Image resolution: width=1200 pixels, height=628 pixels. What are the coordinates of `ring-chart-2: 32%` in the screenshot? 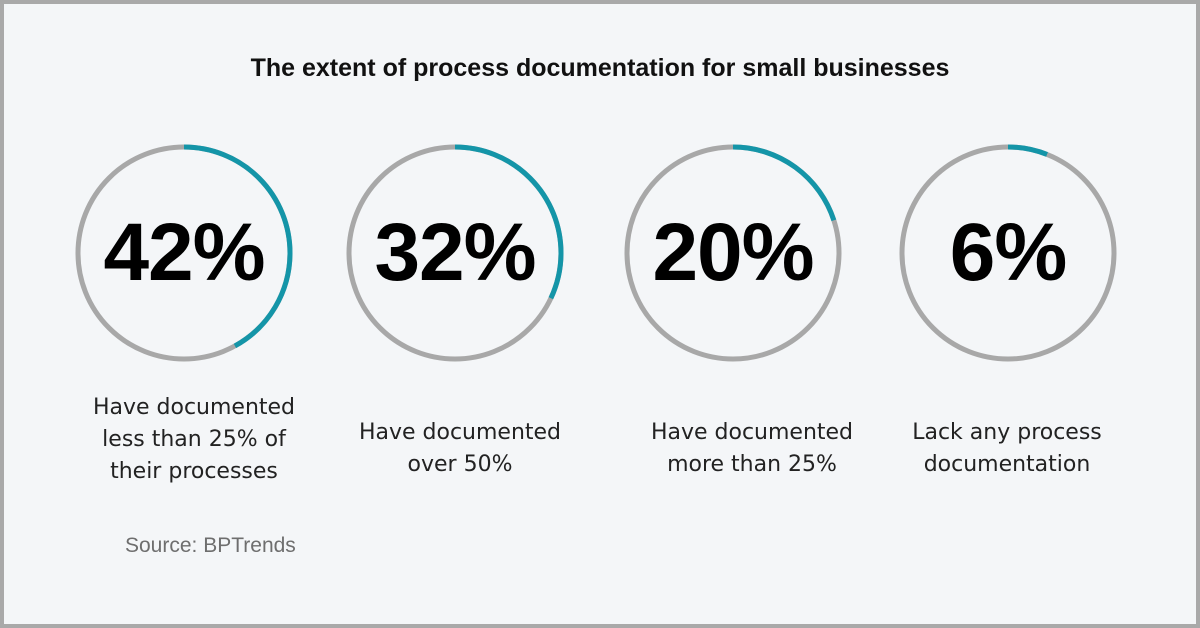 It's located at (455, 253).